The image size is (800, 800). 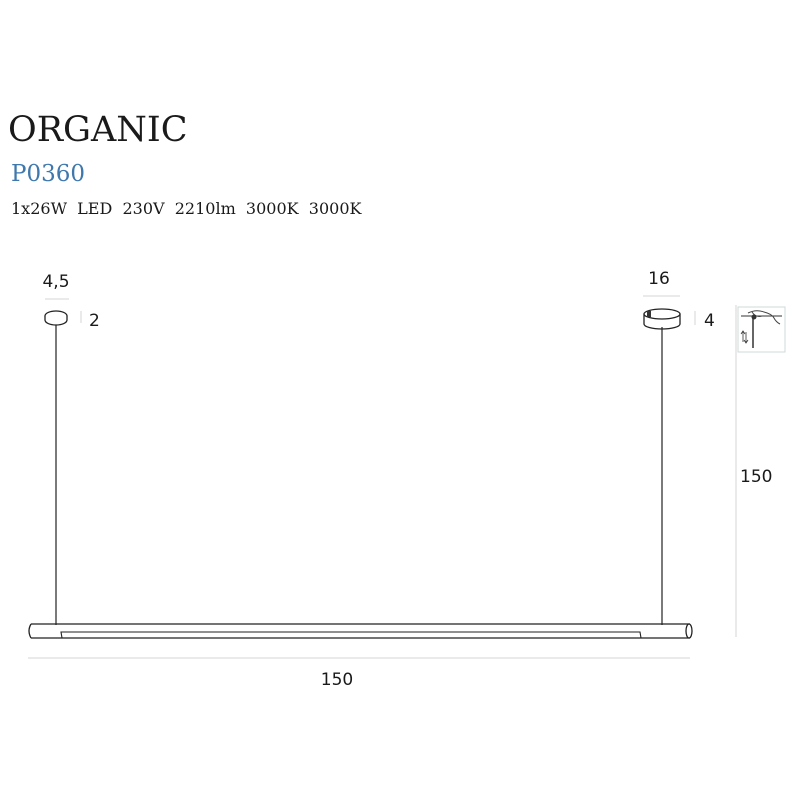 I want to click on total-height: 150, so click(x=756, y=477).